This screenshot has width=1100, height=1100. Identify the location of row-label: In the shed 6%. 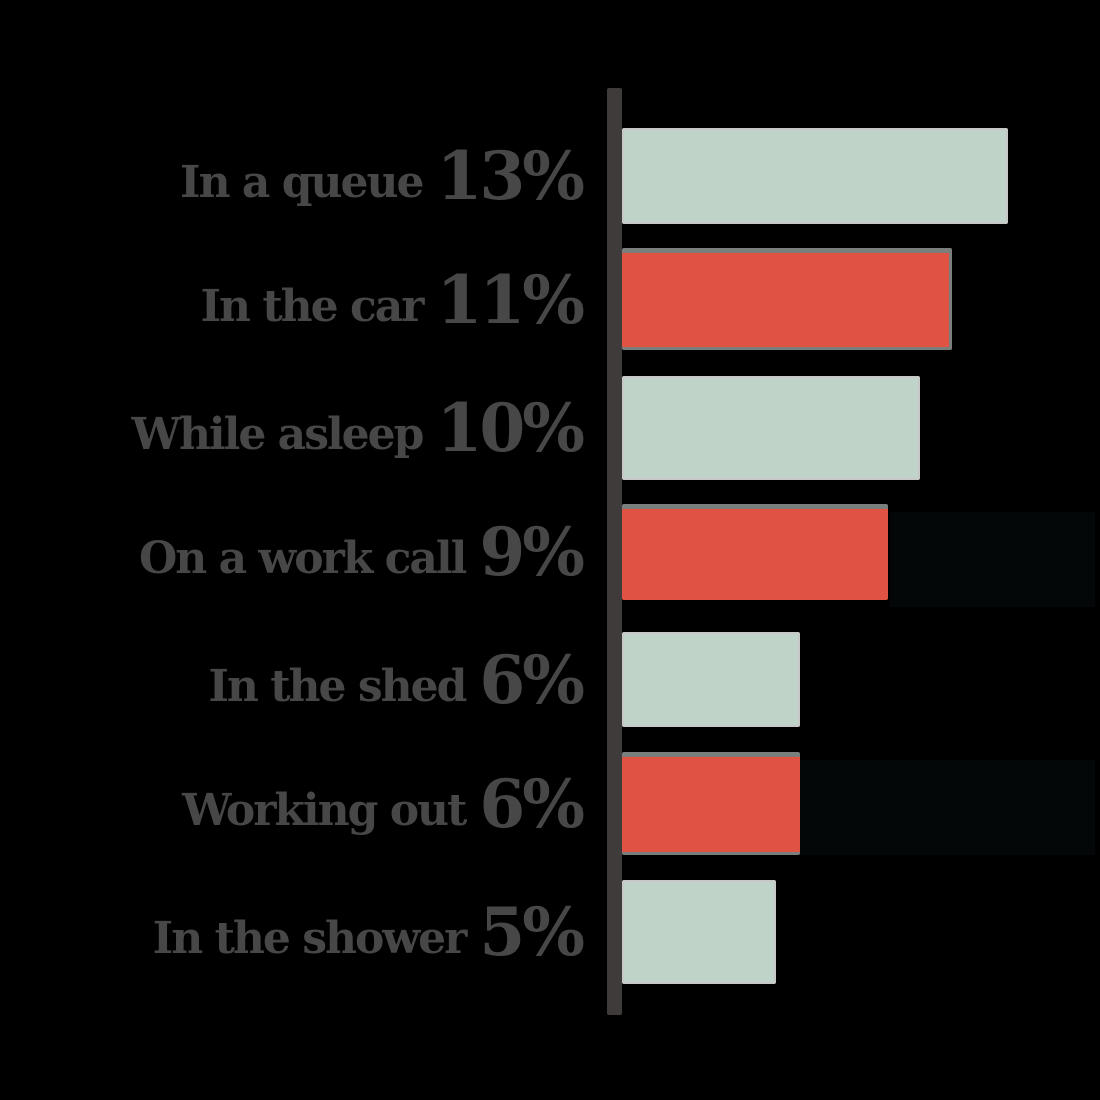
(396, 680).